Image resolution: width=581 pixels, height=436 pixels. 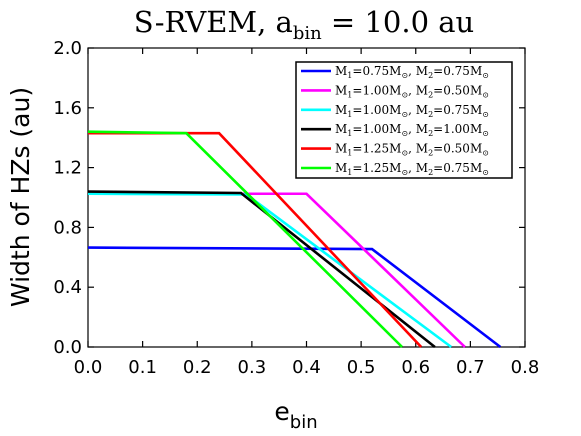 I want to click on legend-label-5: M1=1.25M⊙, M2=0.50M⊙, so click(x=412, y=150).